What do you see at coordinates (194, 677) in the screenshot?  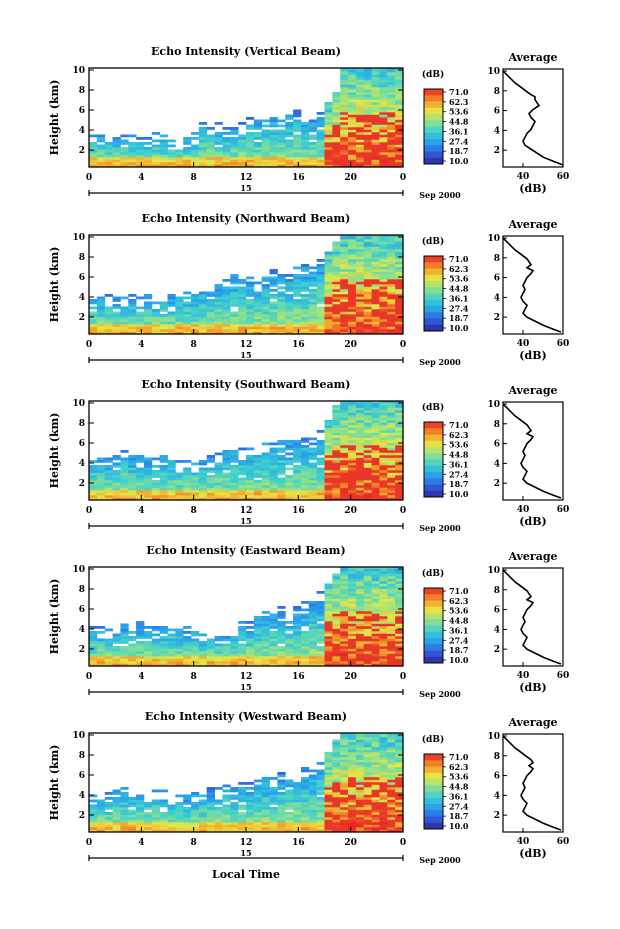 I see `x-tick-label: 8` at bounding box center [194, 677].